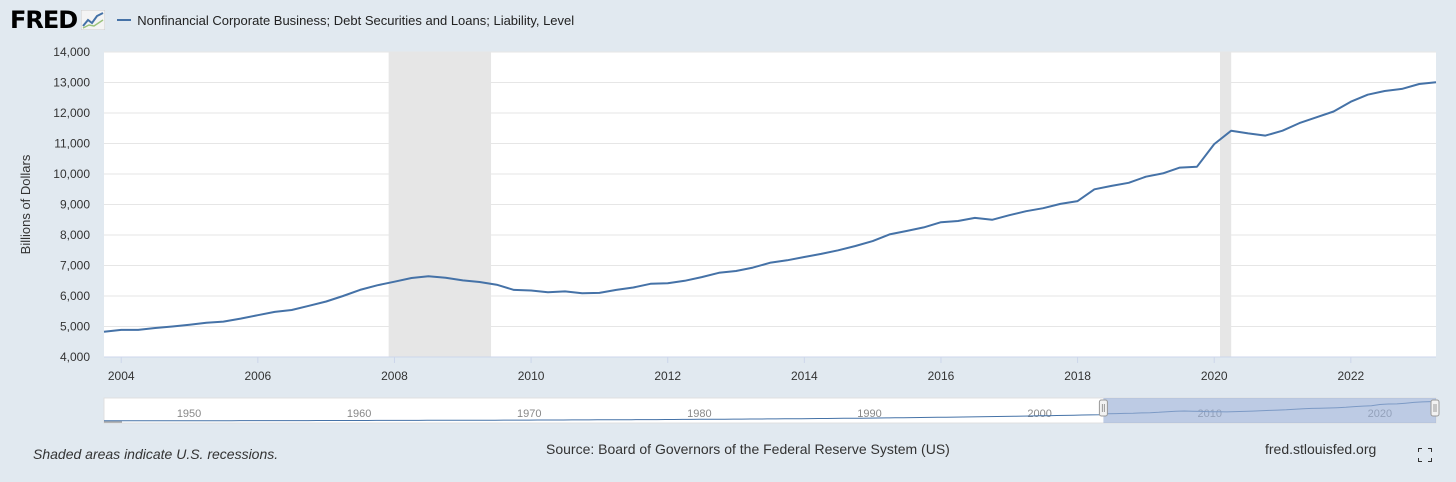  I want to click on x-tick-label: 2012, so click(667, 376).